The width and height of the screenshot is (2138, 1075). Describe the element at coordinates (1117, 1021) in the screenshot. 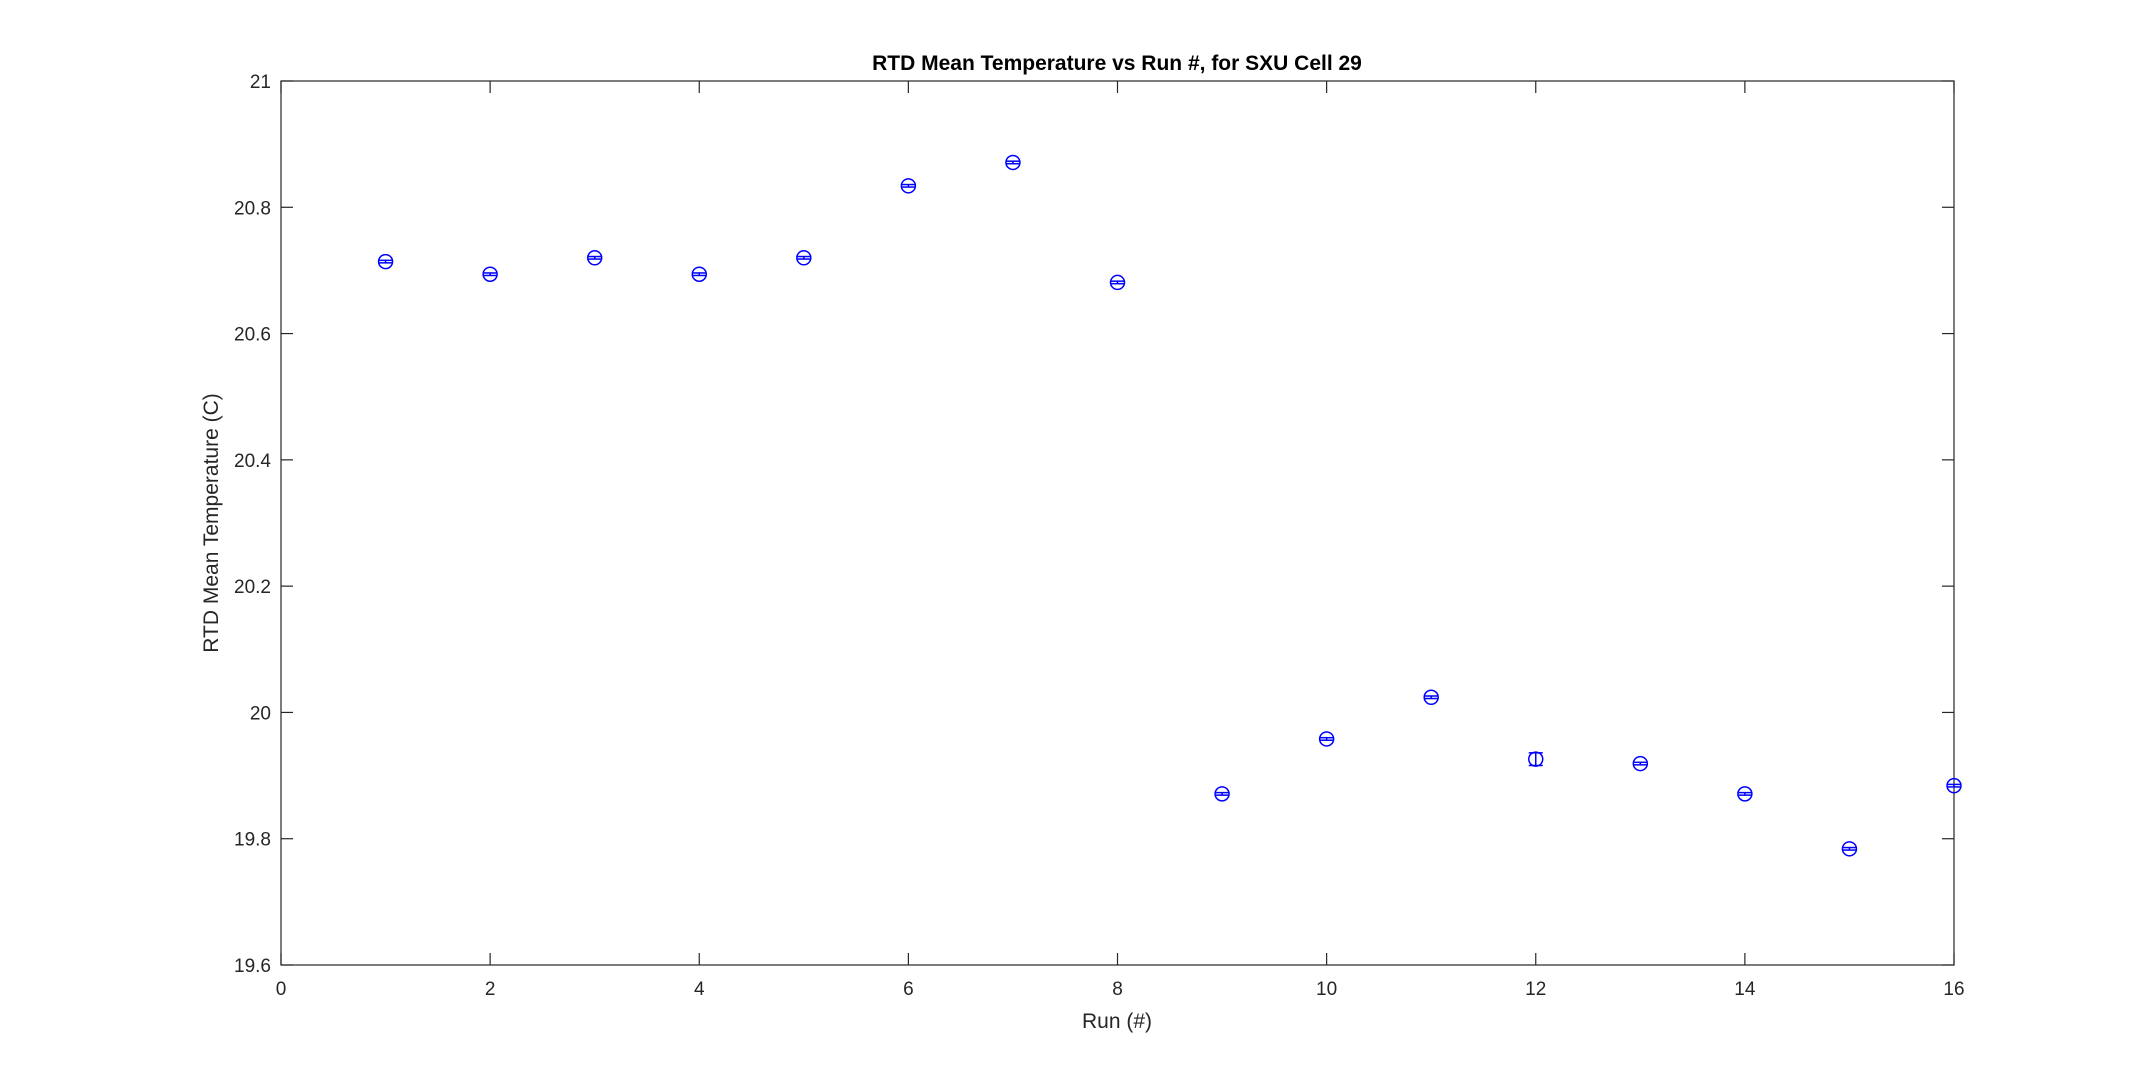

I see `x-axis-label: Run (#)` at that location.